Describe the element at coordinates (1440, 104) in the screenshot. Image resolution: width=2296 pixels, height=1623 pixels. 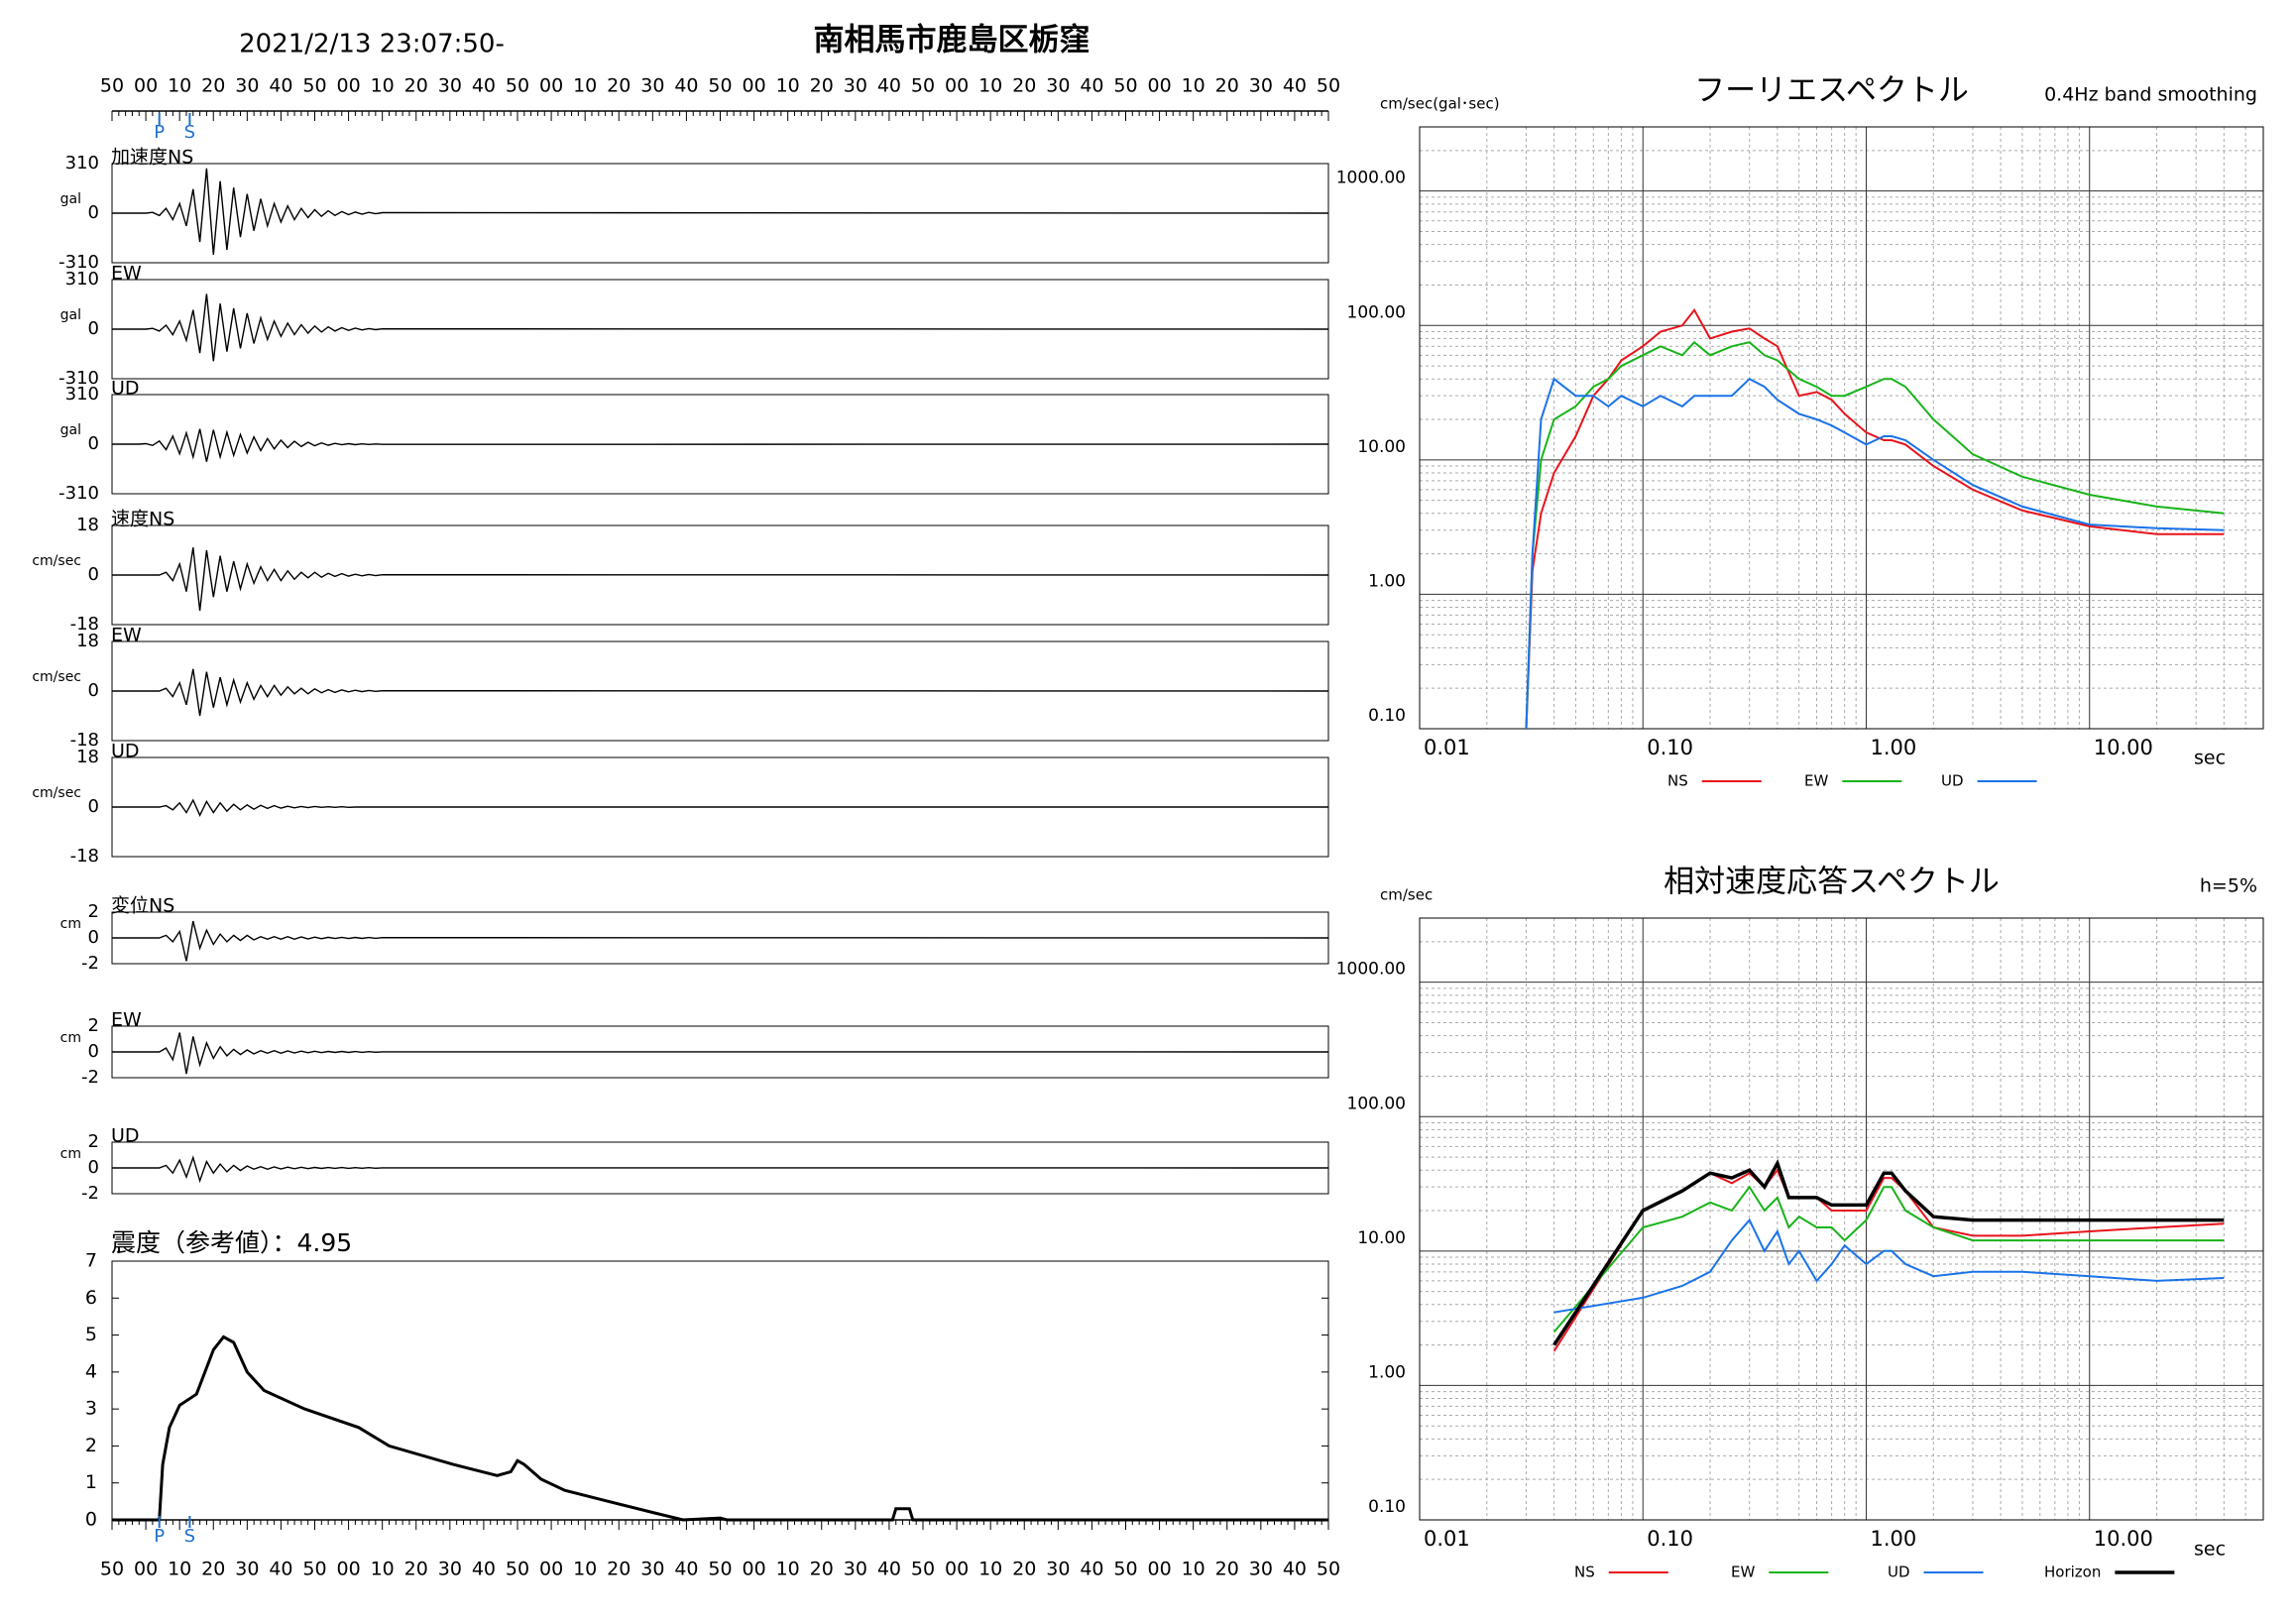
I see `y-axis-label: cm/sec(gal･sec)` at that location.